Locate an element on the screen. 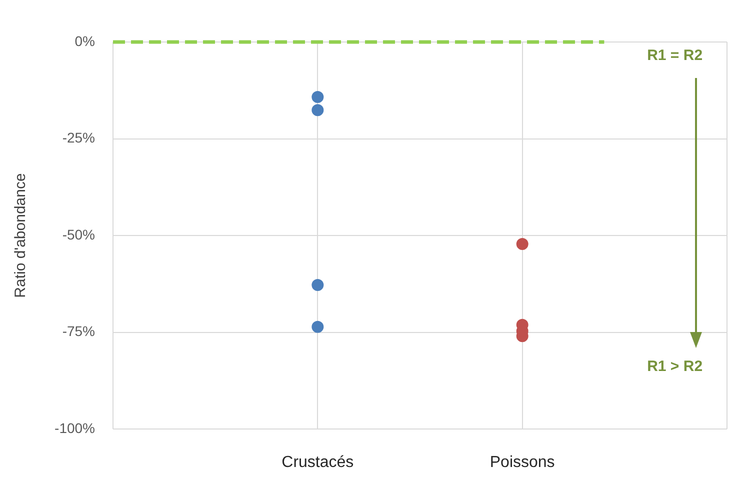 The width and height of the screenshot is (751, 491). y-axis-title: Ratio d'abondance is located at coordinates (21, 235).